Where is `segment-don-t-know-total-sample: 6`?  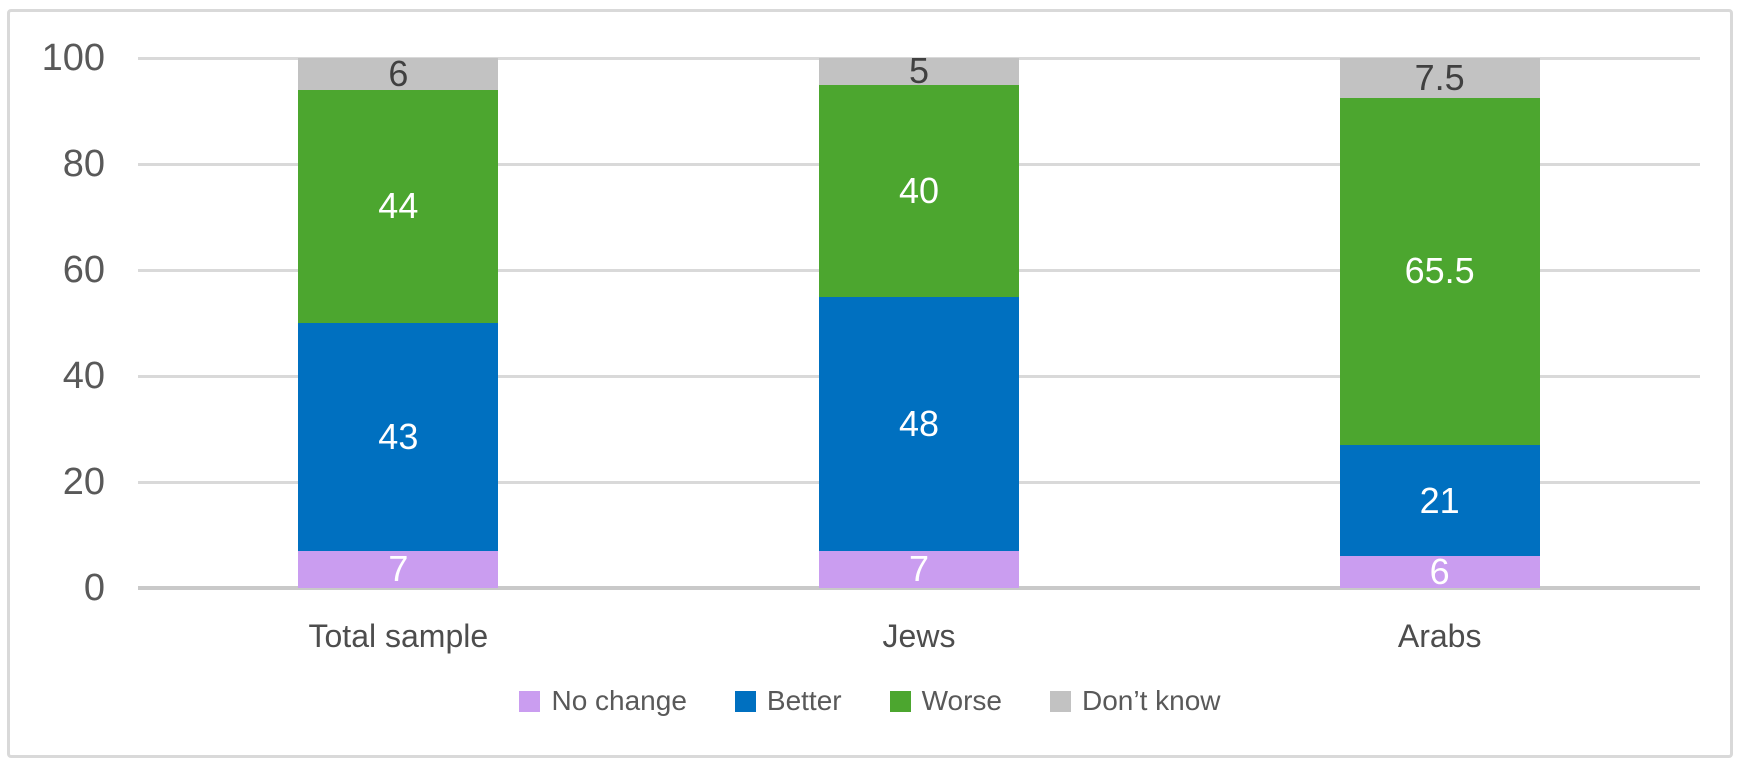 segment-don-t-know-total-sample: 6 is located at coordinates (398, 73).